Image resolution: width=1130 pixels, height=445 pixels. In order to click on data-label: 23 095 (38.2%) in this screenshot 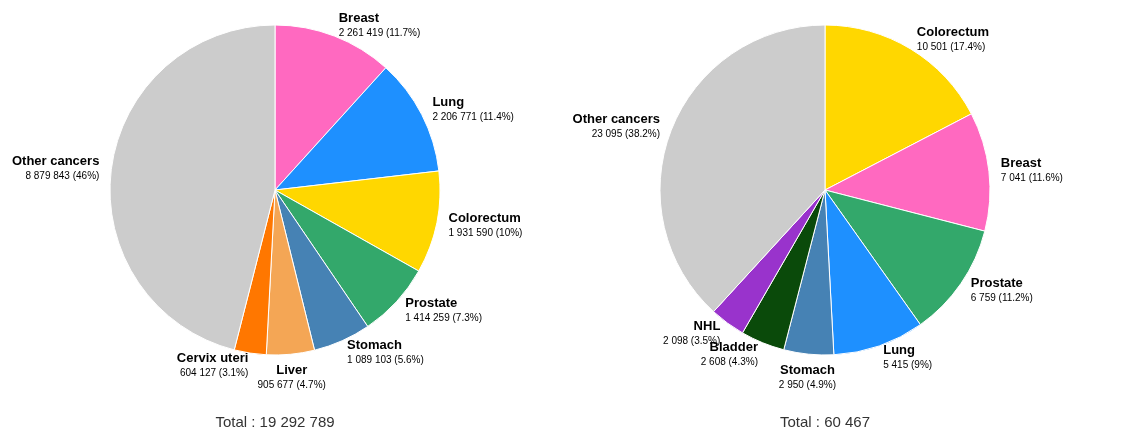, I will do `click(626, 133)`.